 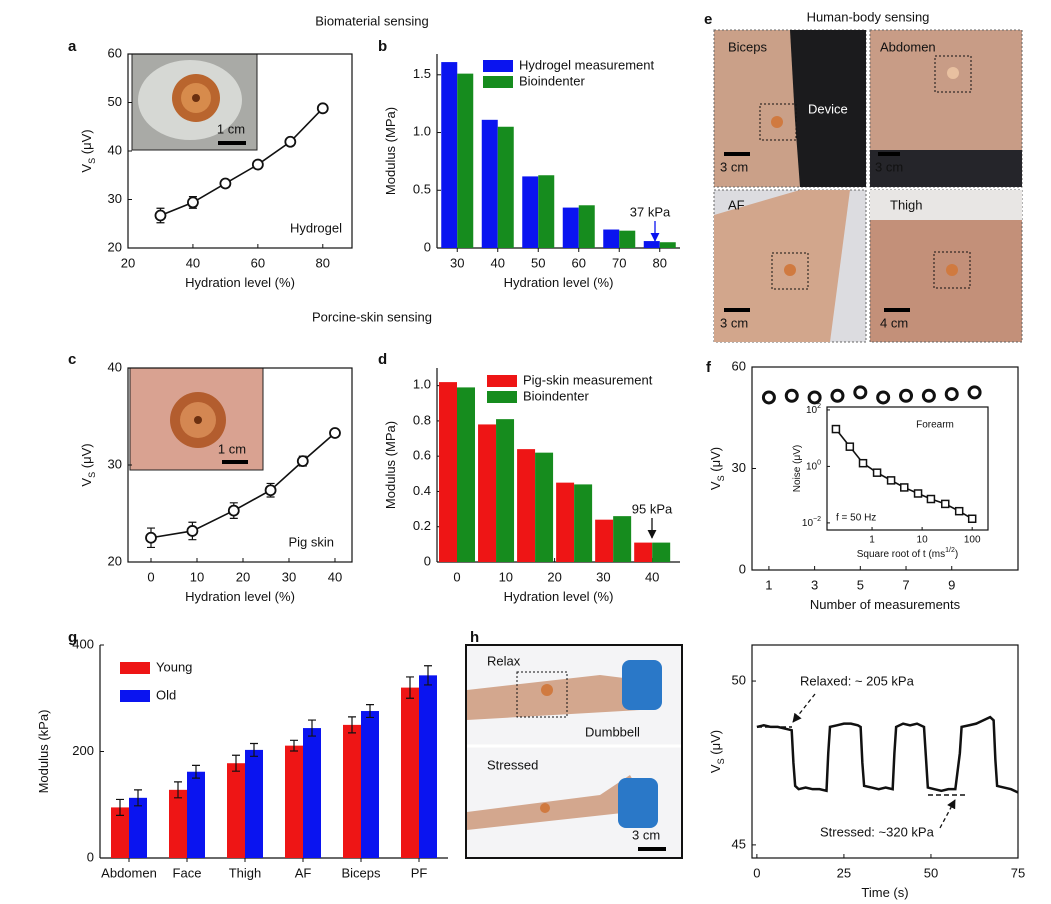 What do you see at coordinates (748, 46) in the screenshot?
I see `photo-label: Biceps` at bounding box center [748, 46].